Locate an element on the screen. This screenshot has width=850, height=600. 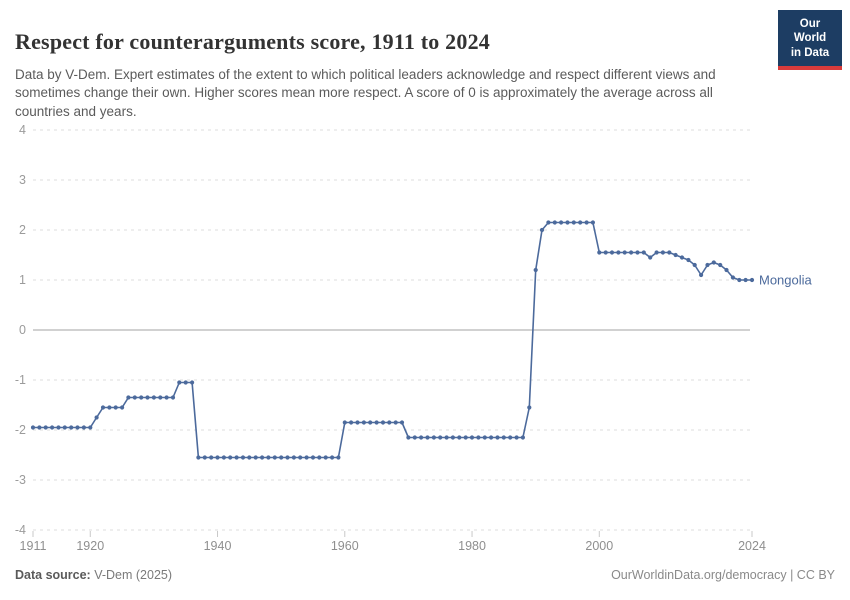
x-axis-tick-label: 1911 is located at coordinates (33, 546).